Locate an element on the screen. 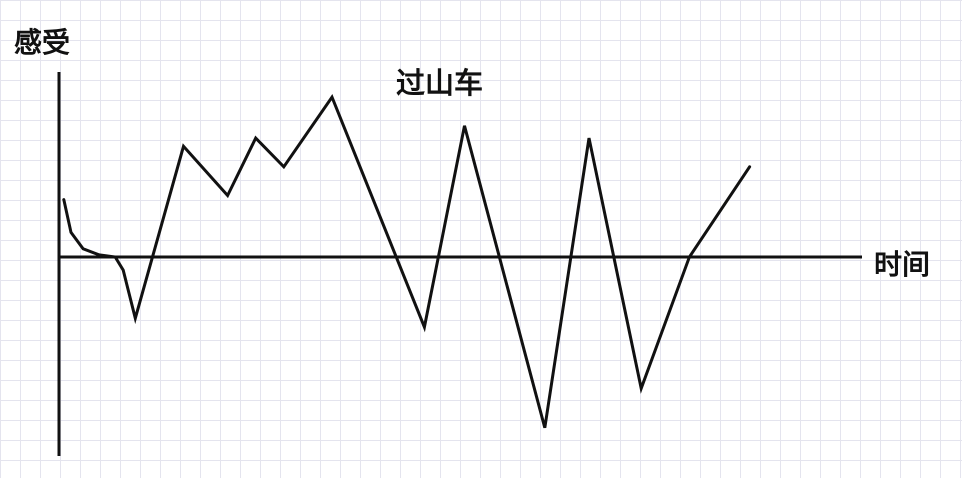 The image size is (962, 478). x-axis-label: 时间 is located at coordinates (902, 264).